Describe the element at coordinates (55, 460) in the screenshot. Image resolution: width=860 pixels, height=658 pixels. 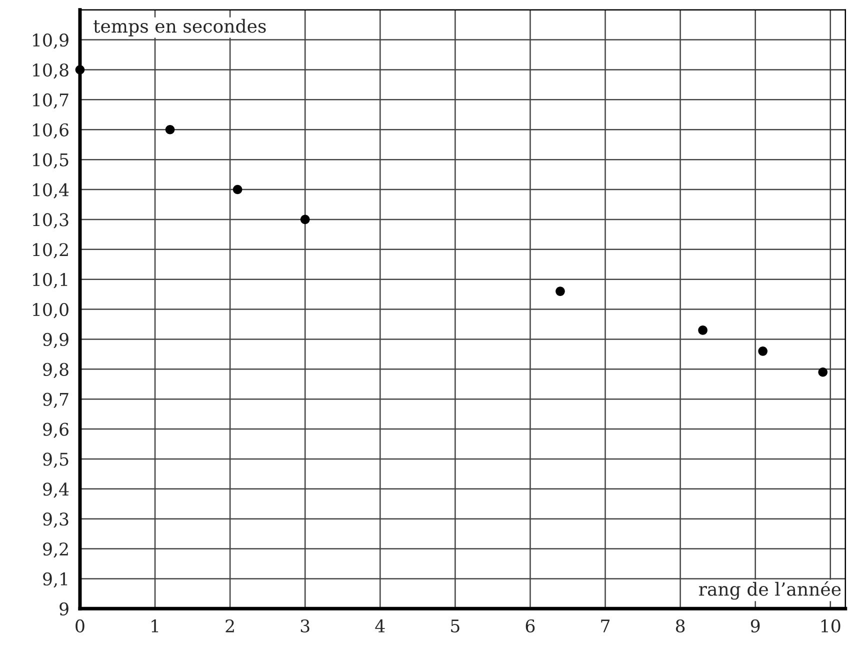
I see `y-tick-label: 9,5` at that location.